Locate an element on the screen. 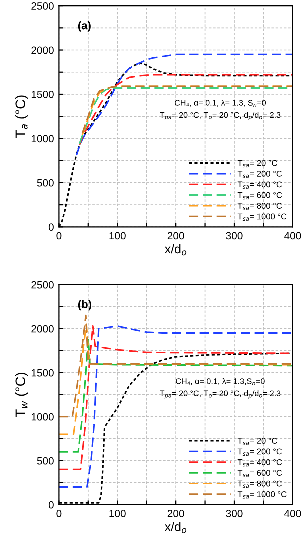 The width and height of the screenshot is (302, 550). annotation: CH₄, α= 0.1, λ= 1.3,S$_{n}$=0 is located at coordinates (220, 382).